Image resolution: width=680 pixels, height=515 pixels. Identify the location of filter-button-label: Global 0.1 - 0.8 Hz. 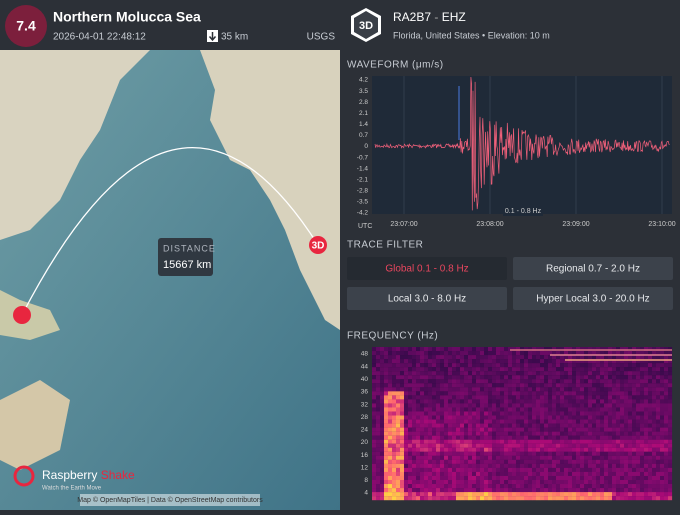
(426, 269).